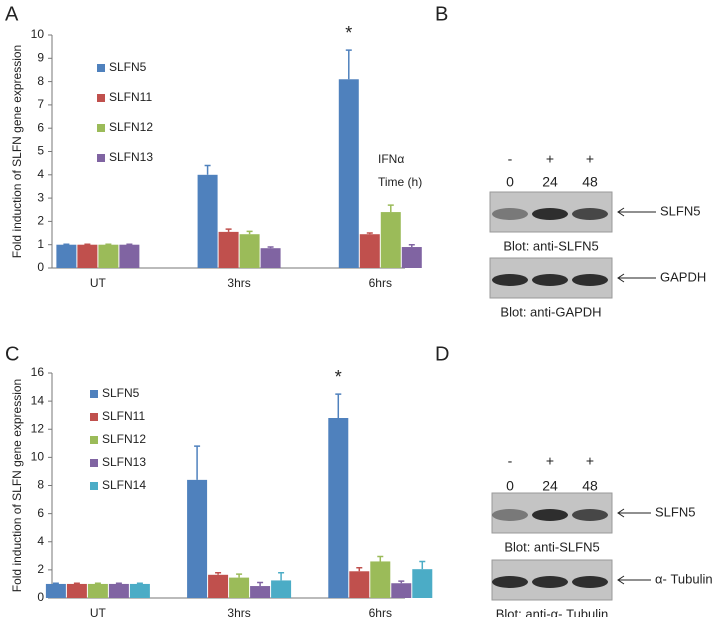 This screenshot has height=617, width=714. I want to click on y-tick-label: 10, so click(38, 34).